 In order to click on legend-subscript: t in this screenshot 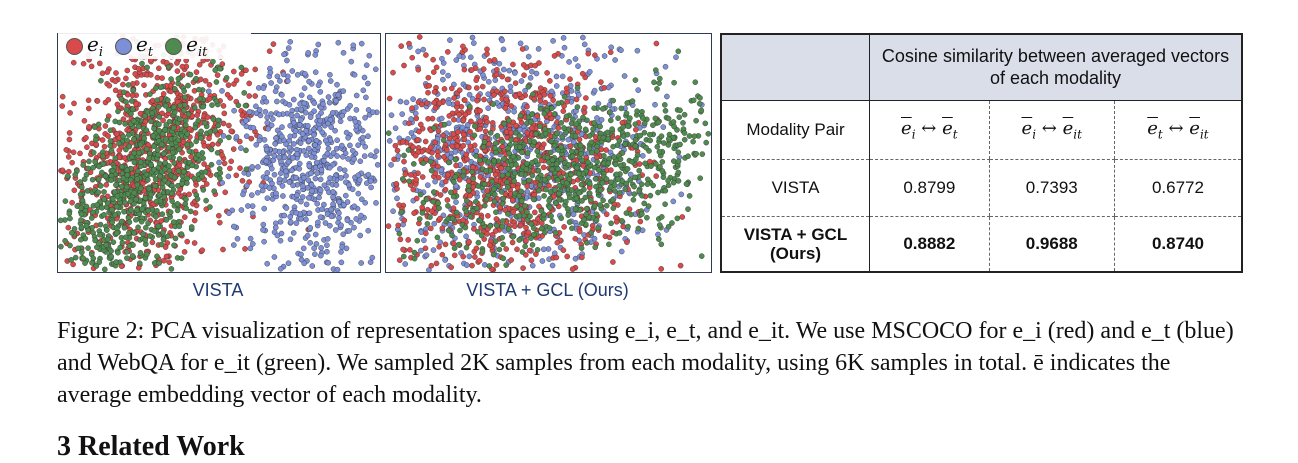, I will do `click(150, 52)`.